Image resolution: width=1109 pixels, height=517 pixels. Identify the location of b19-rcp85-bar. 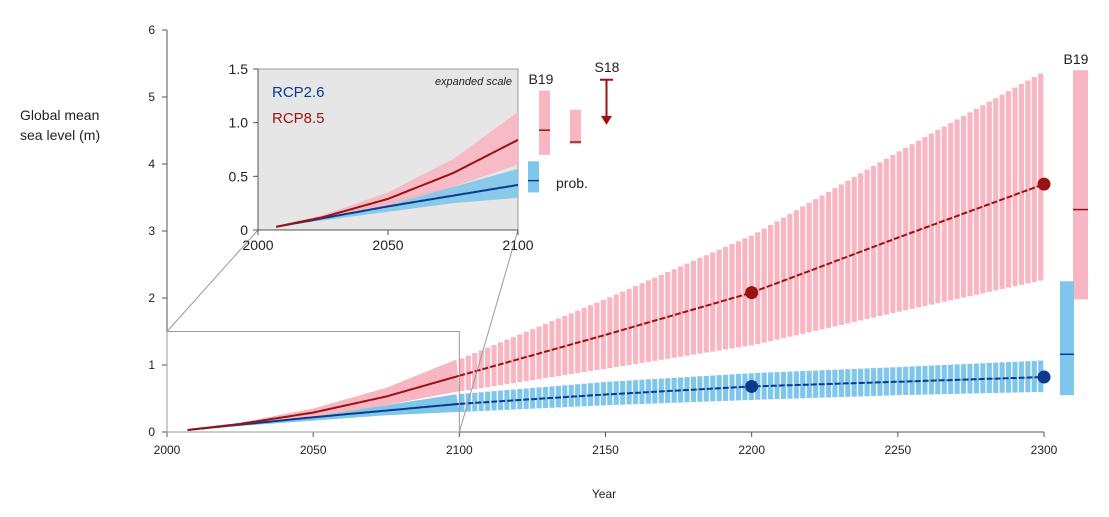
(1080, 185).